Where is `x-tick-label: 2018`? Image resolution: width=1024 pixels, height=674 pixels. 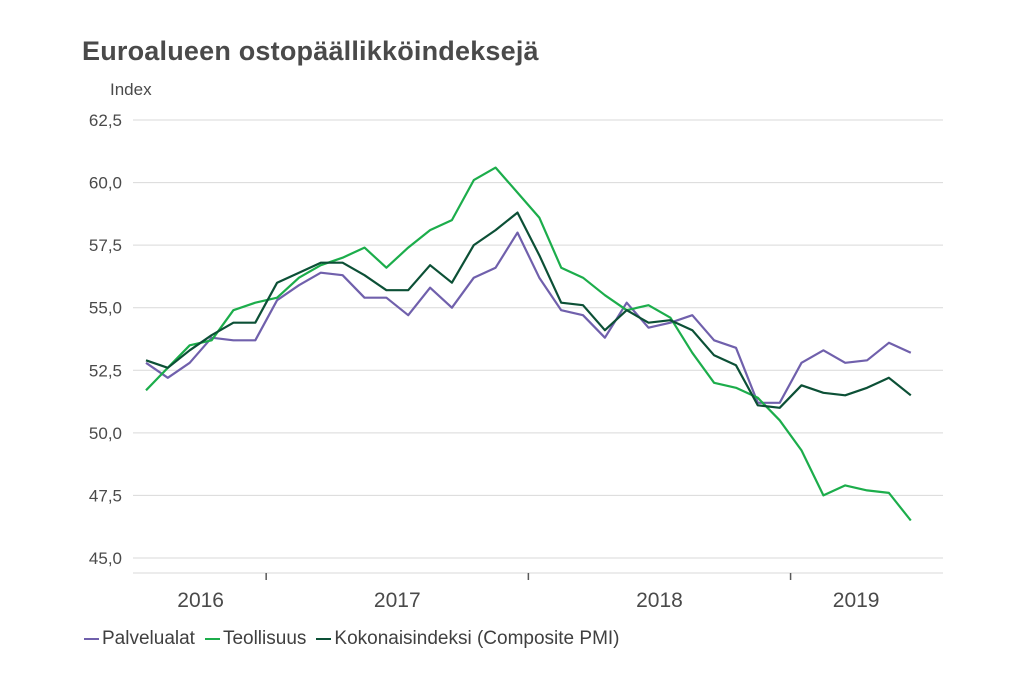 x-tick-label: 2018 is located at coordinates (659, 600).